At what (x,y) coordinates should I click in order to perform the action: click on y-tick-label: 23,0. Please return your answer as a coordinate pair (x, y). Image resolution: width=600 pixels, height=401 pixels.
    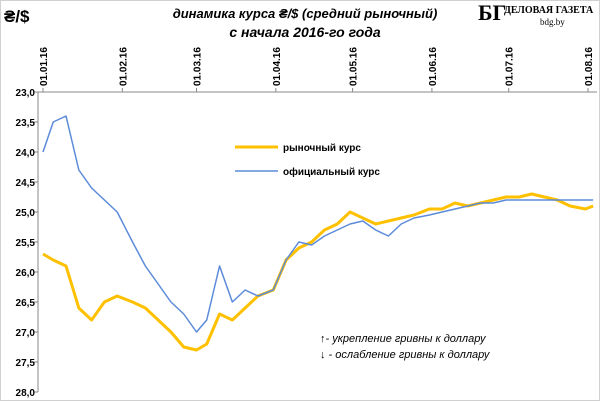
    Looking at the image, I should click on (26, 93).